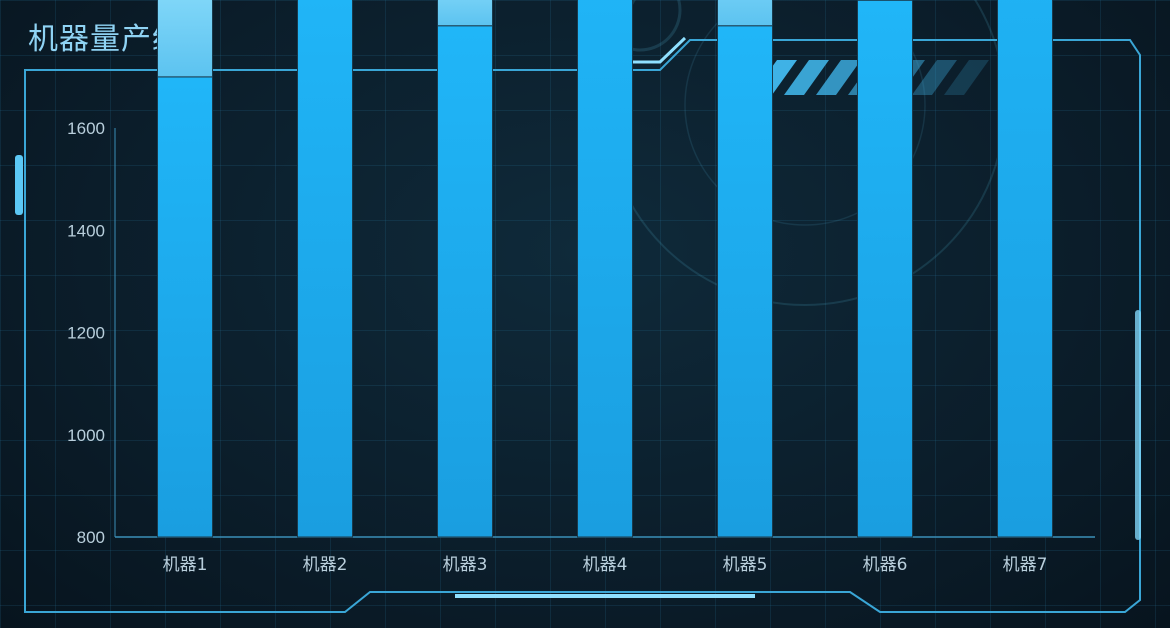 The height and width of the screenshot is (628, 1170). What do you see at coordinates (325, 565) in the screenshot?
I see `x-tick-label: 机器2` at bounding box center [325, 565].